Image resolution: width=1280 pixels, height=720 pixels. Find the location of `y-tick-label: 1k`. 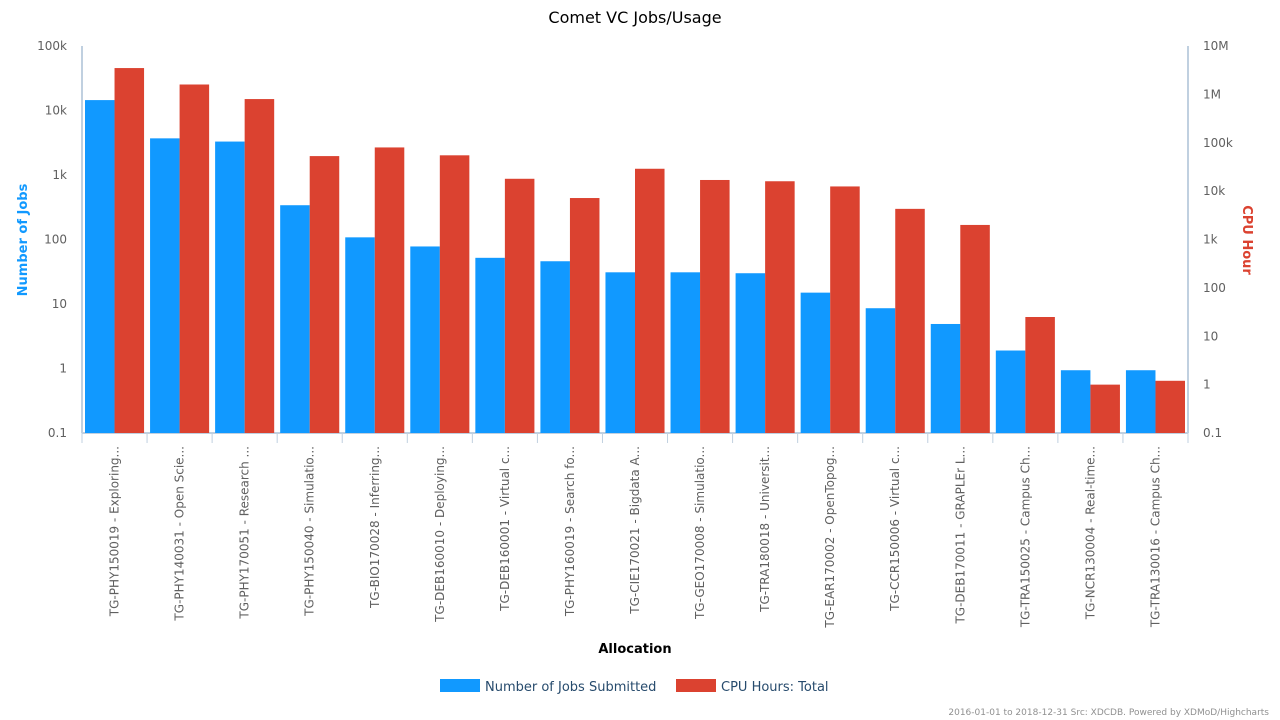

y-tick-label: 1k is located at coordinates (59, 175).